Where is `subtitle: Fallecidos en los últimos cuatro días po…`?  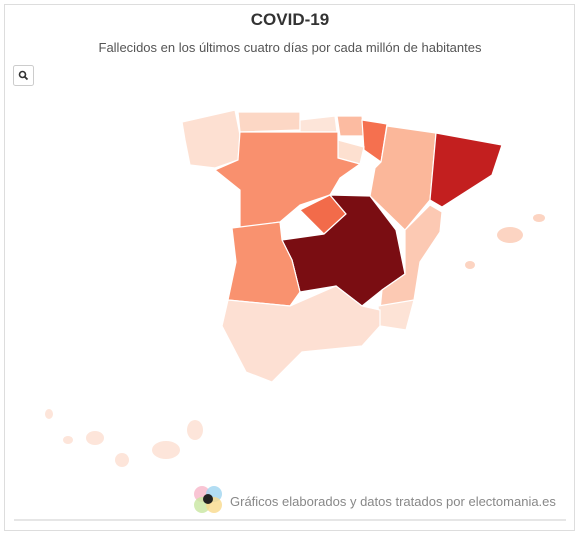 subtitle: Fallecidos en los últimos cuatro días po… is located at coordinates (290, 47).